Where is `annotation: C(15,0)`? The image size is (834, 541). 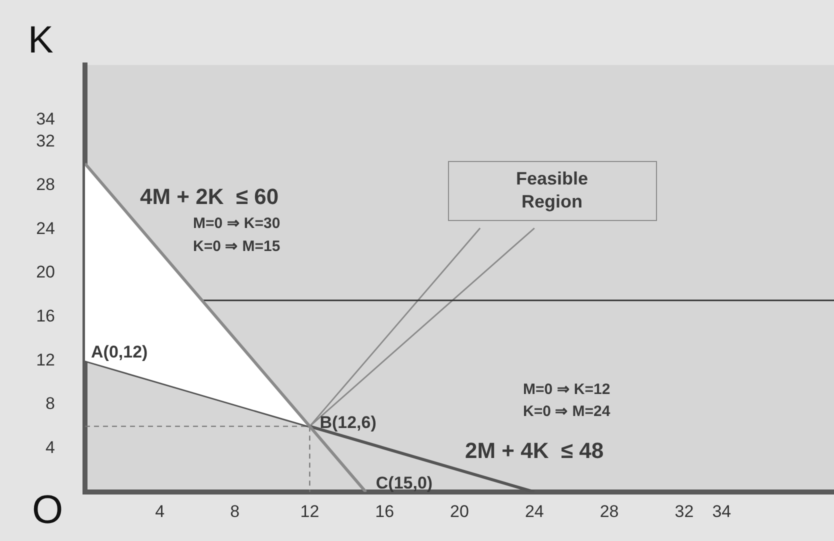
annotation: C(15,0) is located at coordinates (404, 483).